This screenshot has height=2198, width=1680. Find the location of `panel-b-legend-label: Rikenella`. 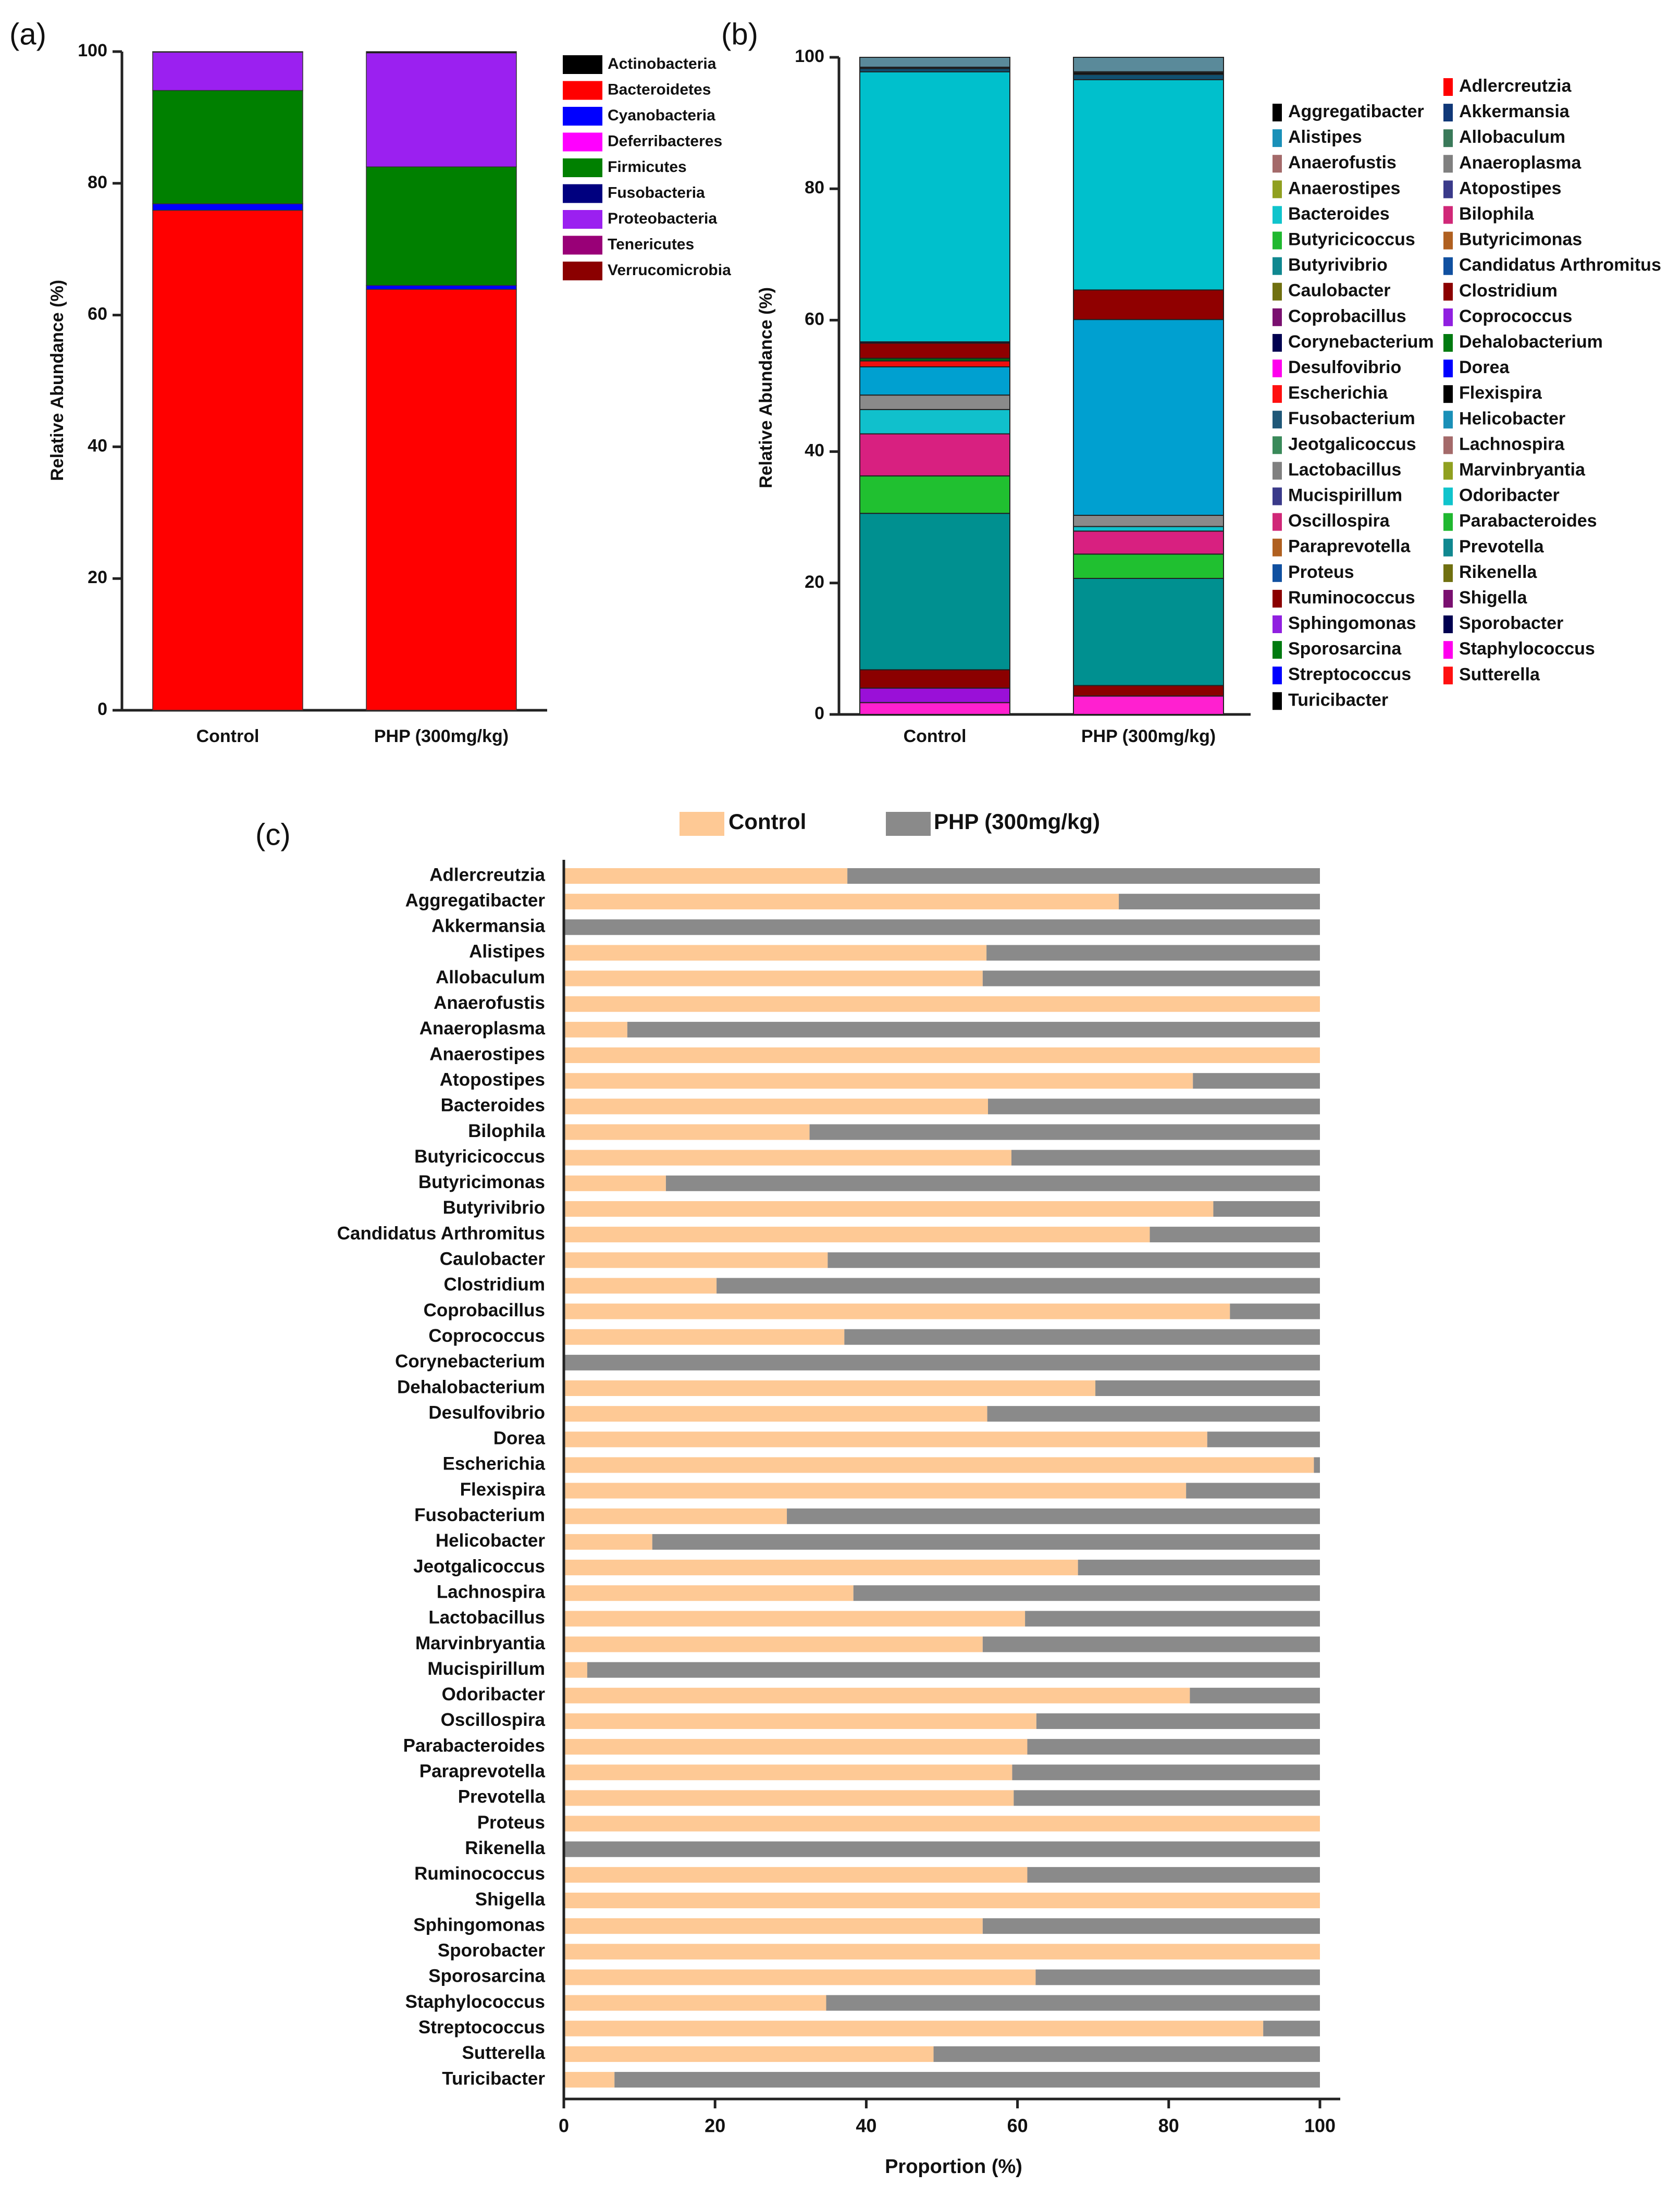

panel-b-legend-label: Rikenella is located at coordinates (1498, 572).